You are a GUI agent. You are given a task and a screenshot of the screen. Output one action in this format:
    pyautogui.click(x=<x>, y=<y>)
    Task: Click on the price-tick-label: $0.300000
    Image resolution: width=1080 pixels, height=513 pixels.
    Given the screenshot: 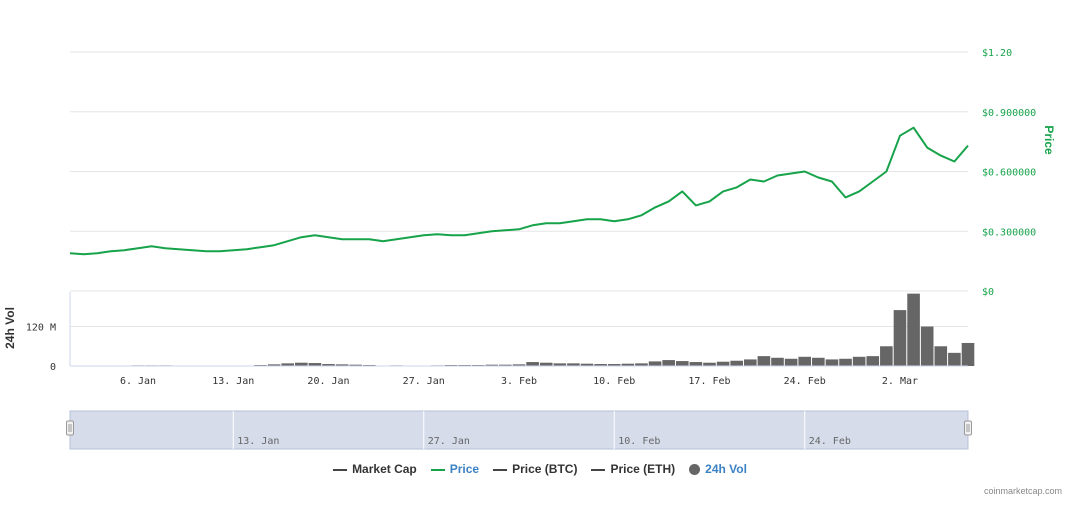 What is the action you would take?
    pyautogui.click(x=1009, y=232)
    